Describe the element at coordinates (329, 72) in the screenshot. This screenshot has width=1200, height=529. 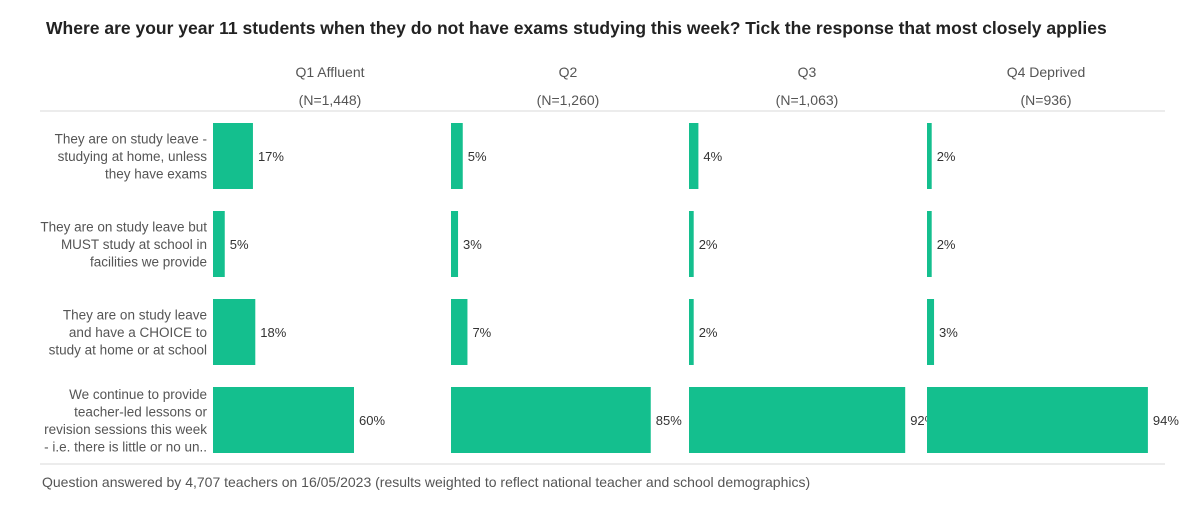
I see `panel-title-1: Q1 Affluent` at that location.